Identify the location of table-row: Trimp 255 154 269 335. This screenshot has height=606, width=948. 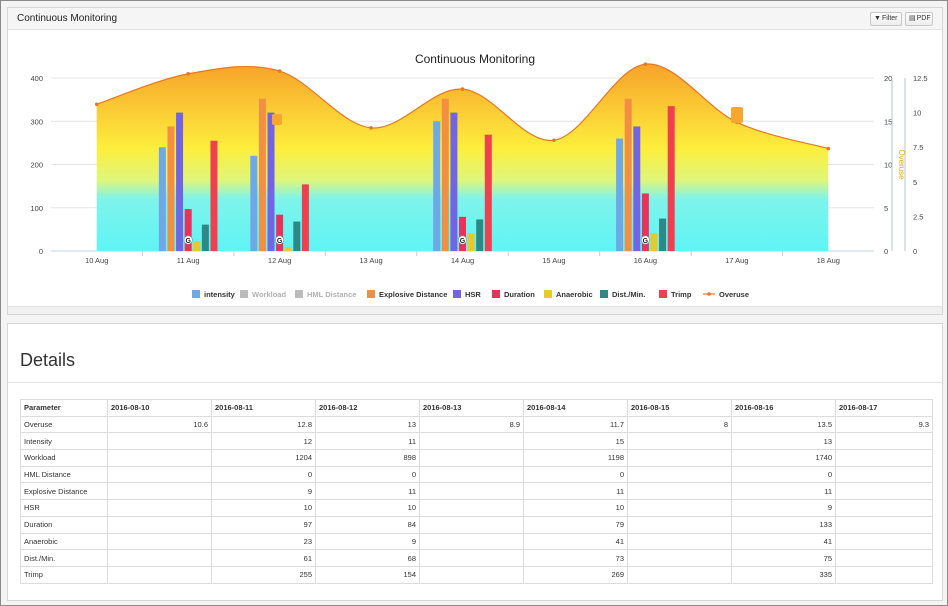
(476, 574).